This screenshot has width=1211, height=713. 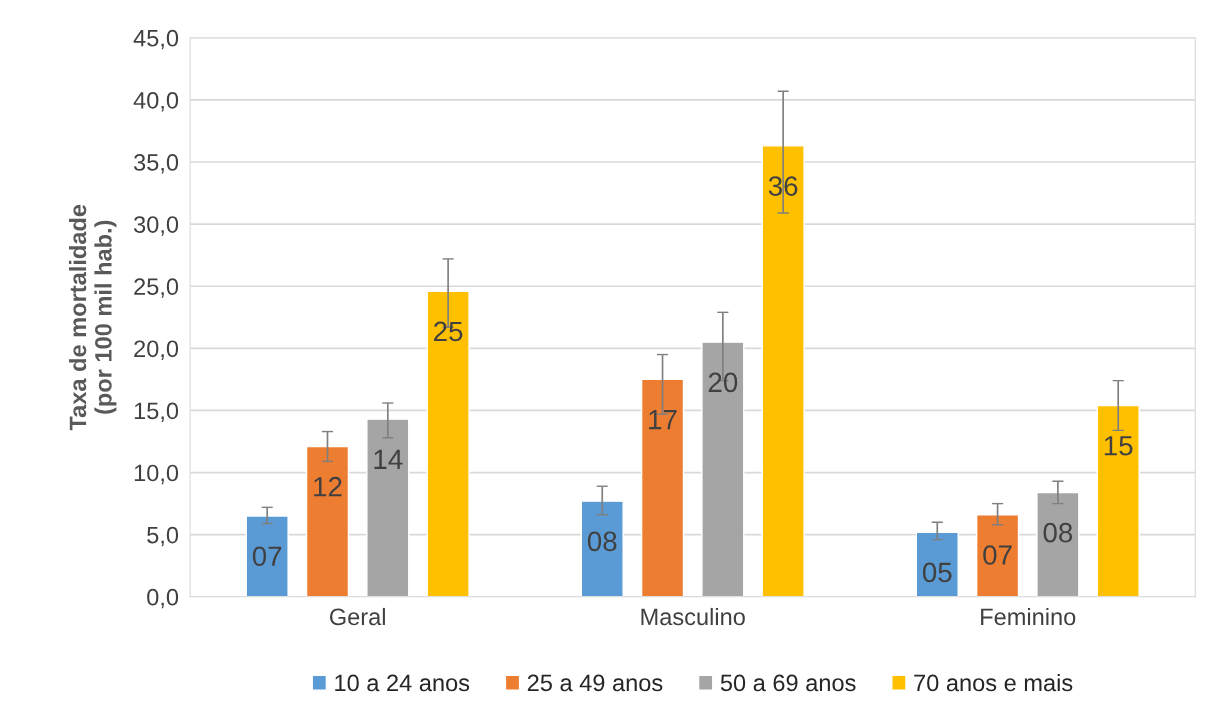 I want to click on y-tick-label: 15,0, so click(x=156, y=412).